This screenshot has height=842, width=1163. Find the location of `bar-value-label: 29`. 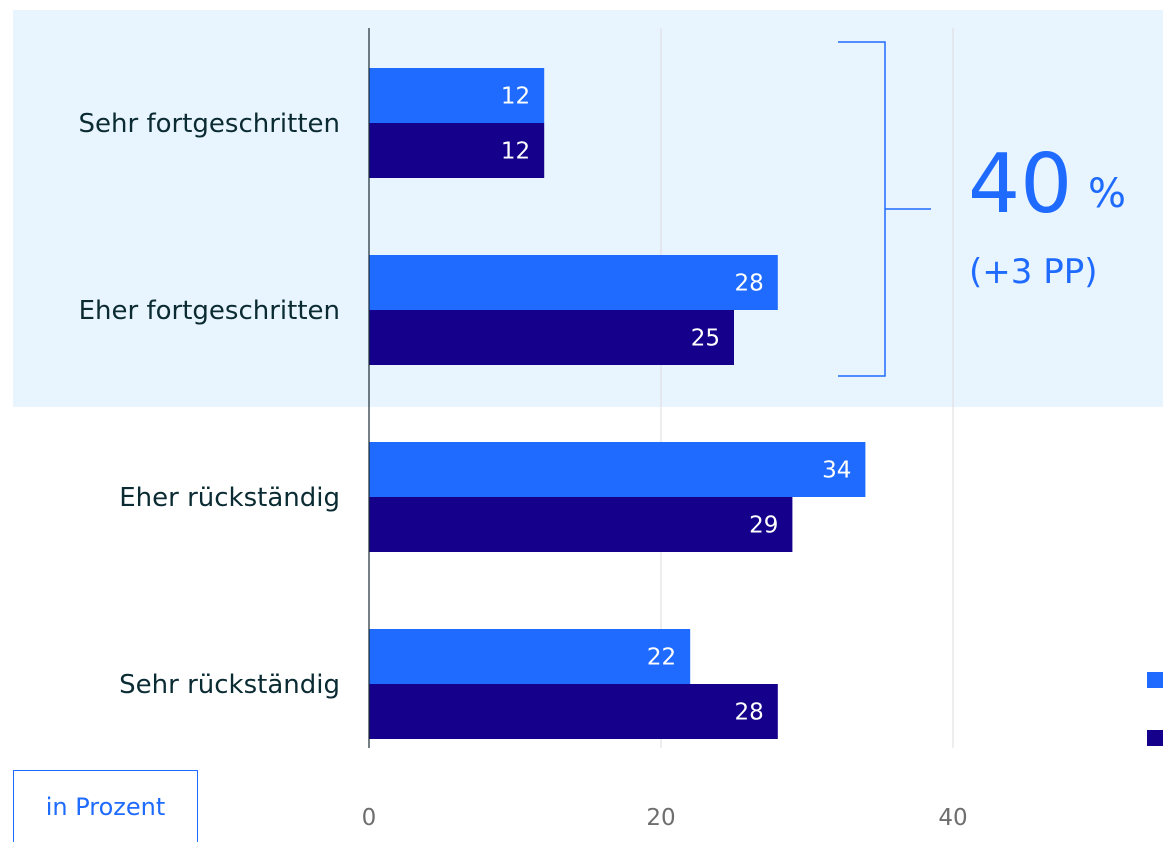

bar-value-label: 29 is located at coordinates (763, 526).